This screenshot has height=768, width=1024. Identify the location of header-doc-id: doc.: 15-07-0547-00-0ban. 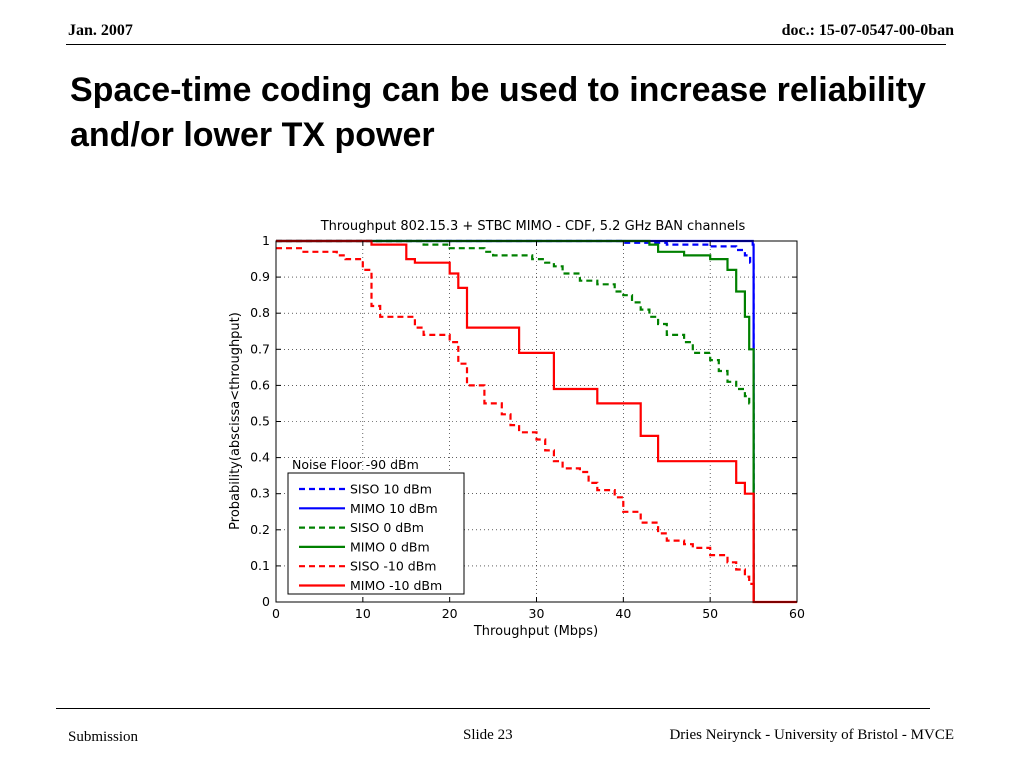
(867, 30).